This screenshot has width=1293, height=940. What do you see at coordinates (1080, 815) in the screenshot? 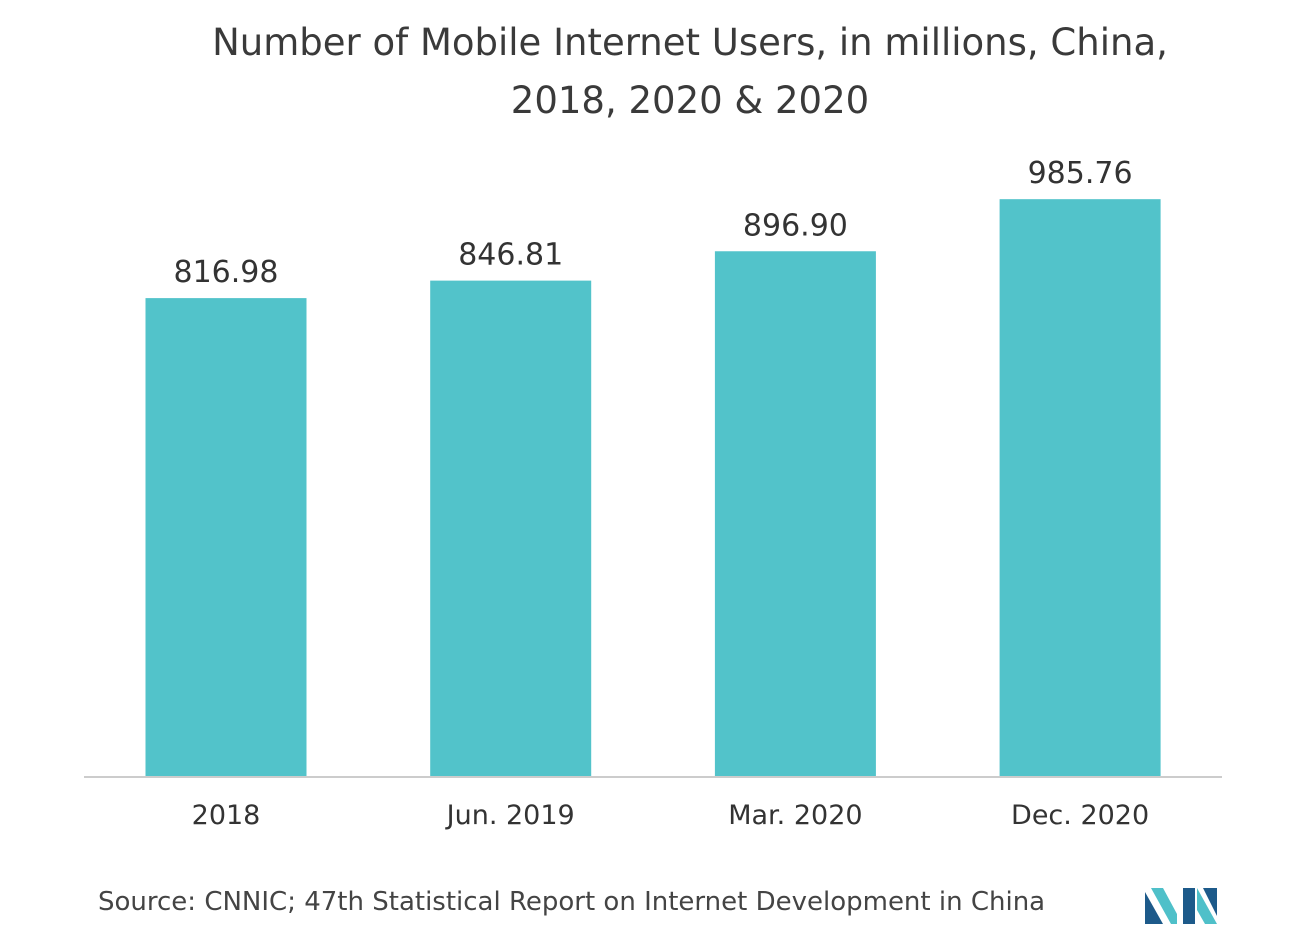
I see `x-tick-label-4: Dec. 2020` at bounding box center [1080, 815].